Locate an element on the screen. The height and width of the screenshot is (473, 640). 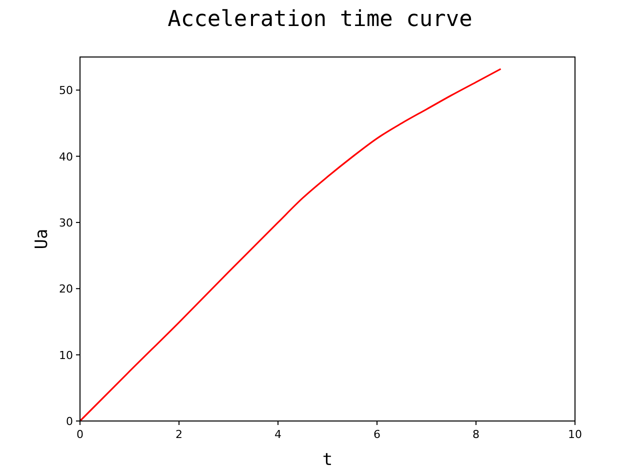
x-axis-title: t is located at coordinates (327, 460).